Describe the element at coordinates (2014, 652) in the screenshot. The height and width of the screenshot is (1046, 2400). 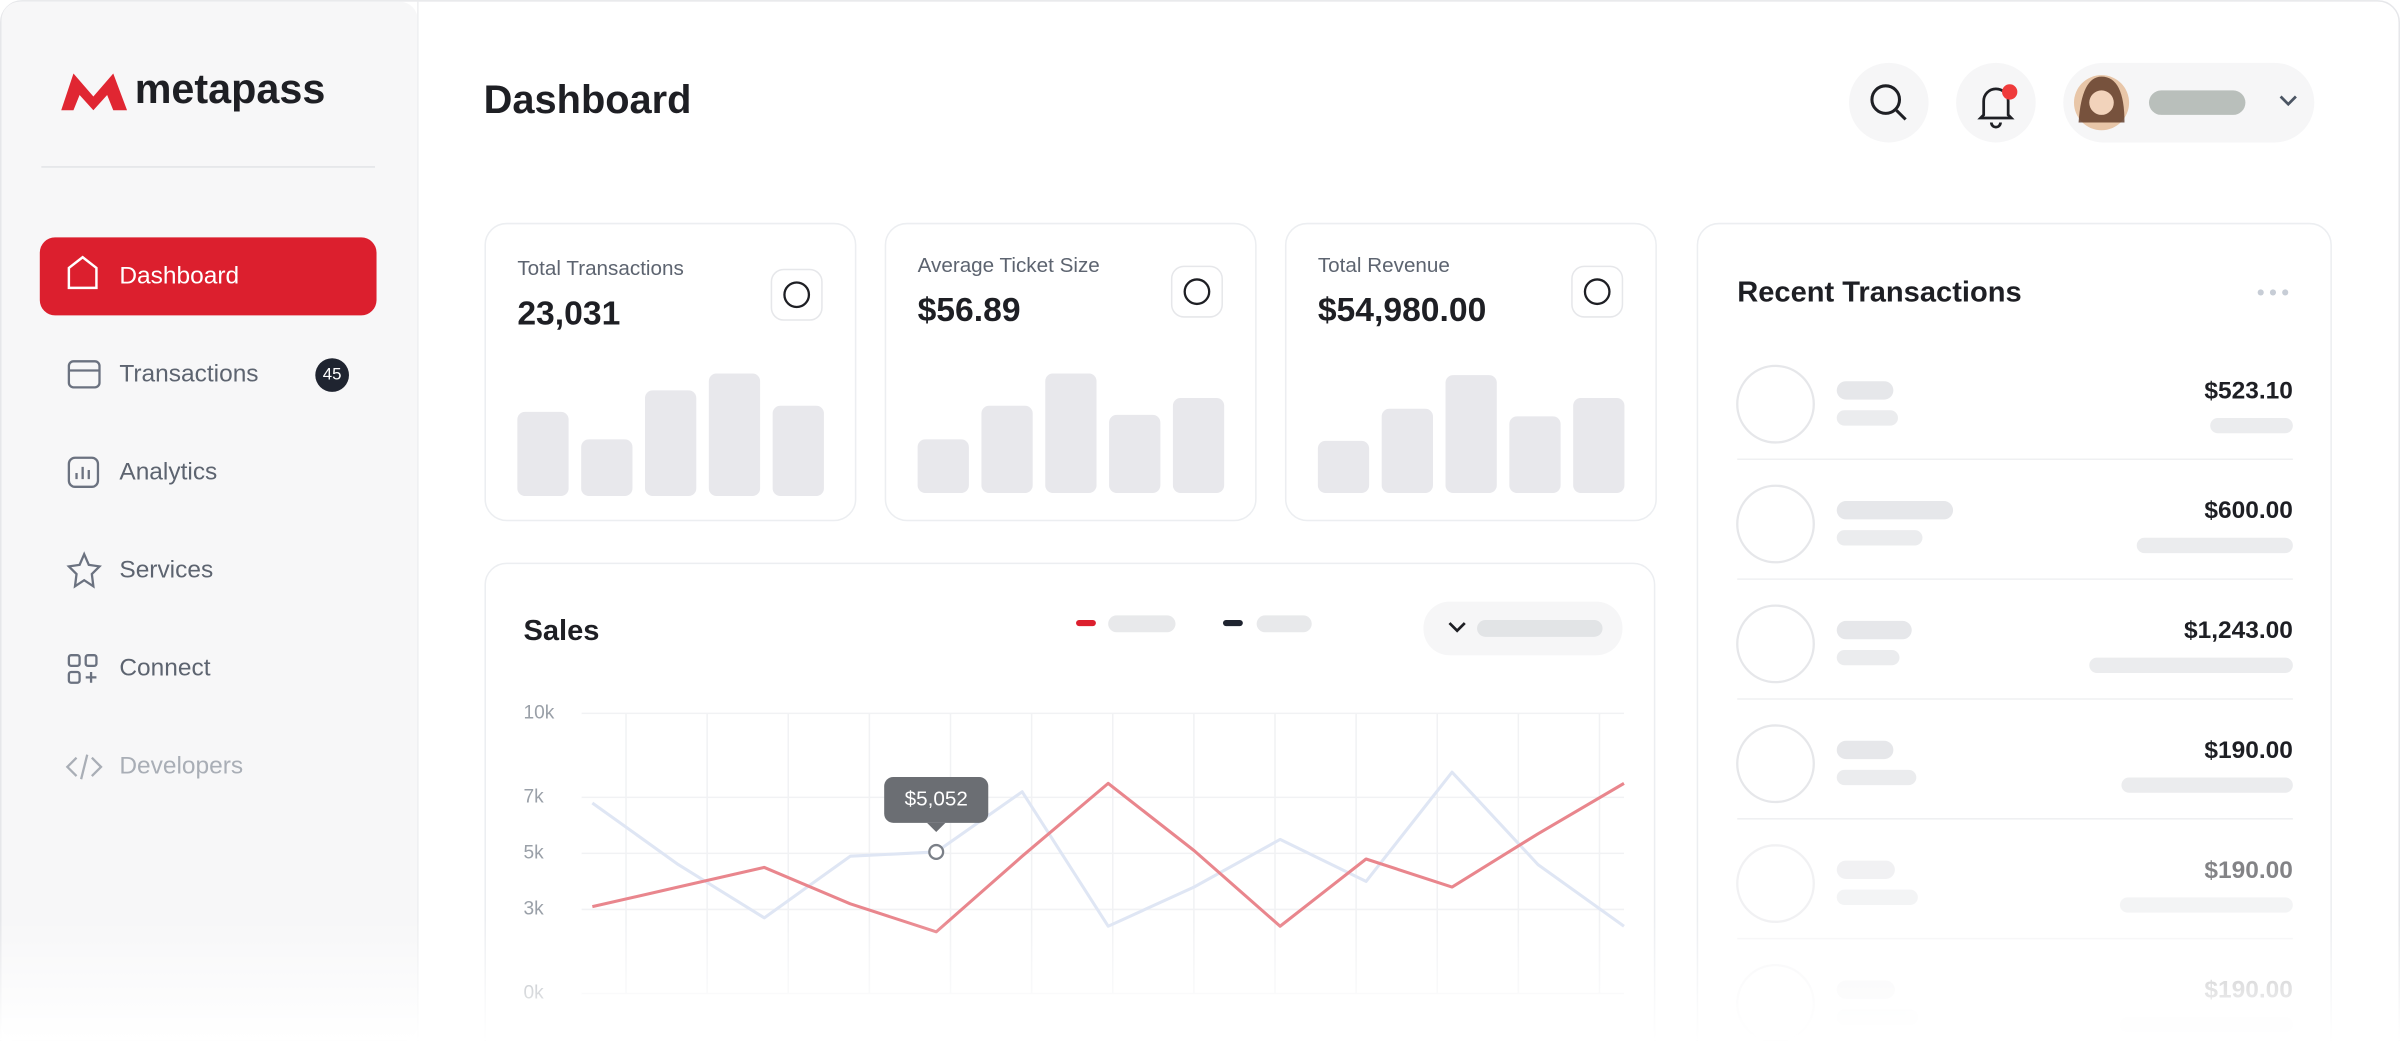
I see `transaction-row: $1,243.00` at that location.